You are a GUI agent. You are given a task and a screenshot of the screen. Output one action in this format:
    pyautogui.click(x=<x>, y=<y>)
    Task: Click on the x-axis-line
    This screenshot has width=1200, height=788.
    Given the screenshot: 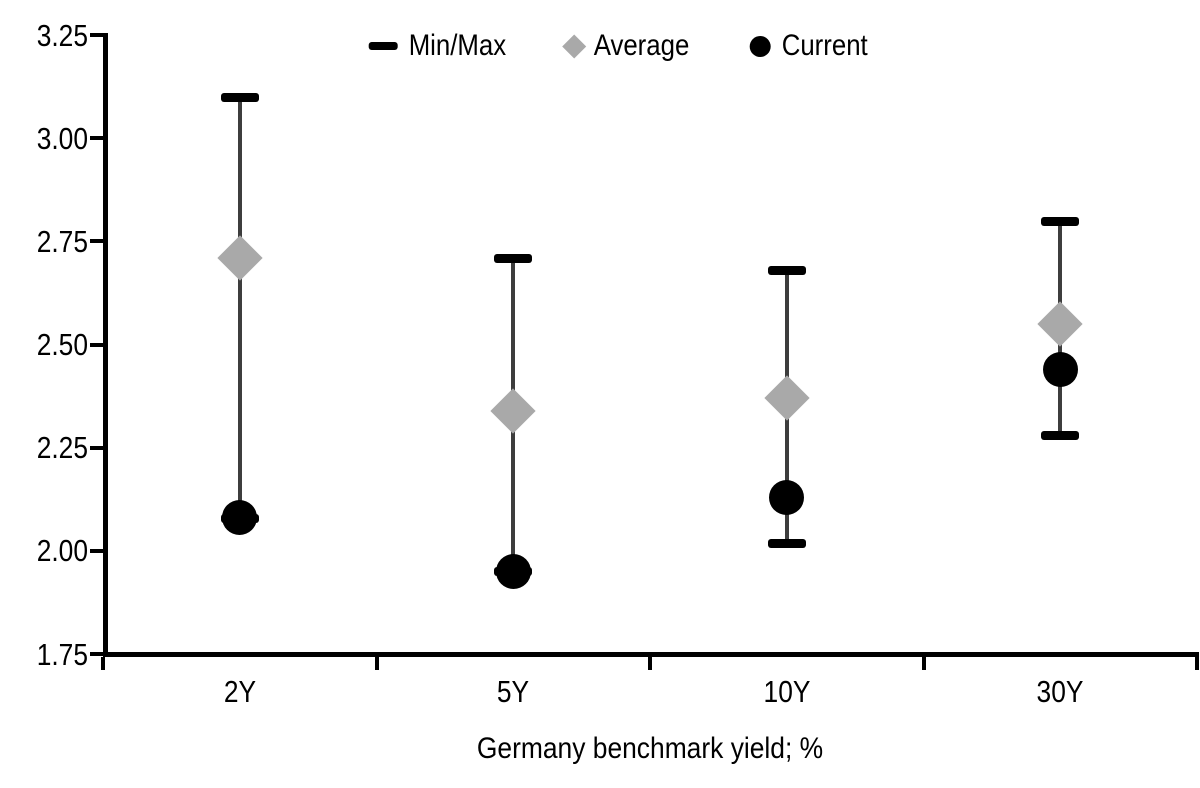 What is the action you would take?
    pyautogui.click(x=651, y=654)
    